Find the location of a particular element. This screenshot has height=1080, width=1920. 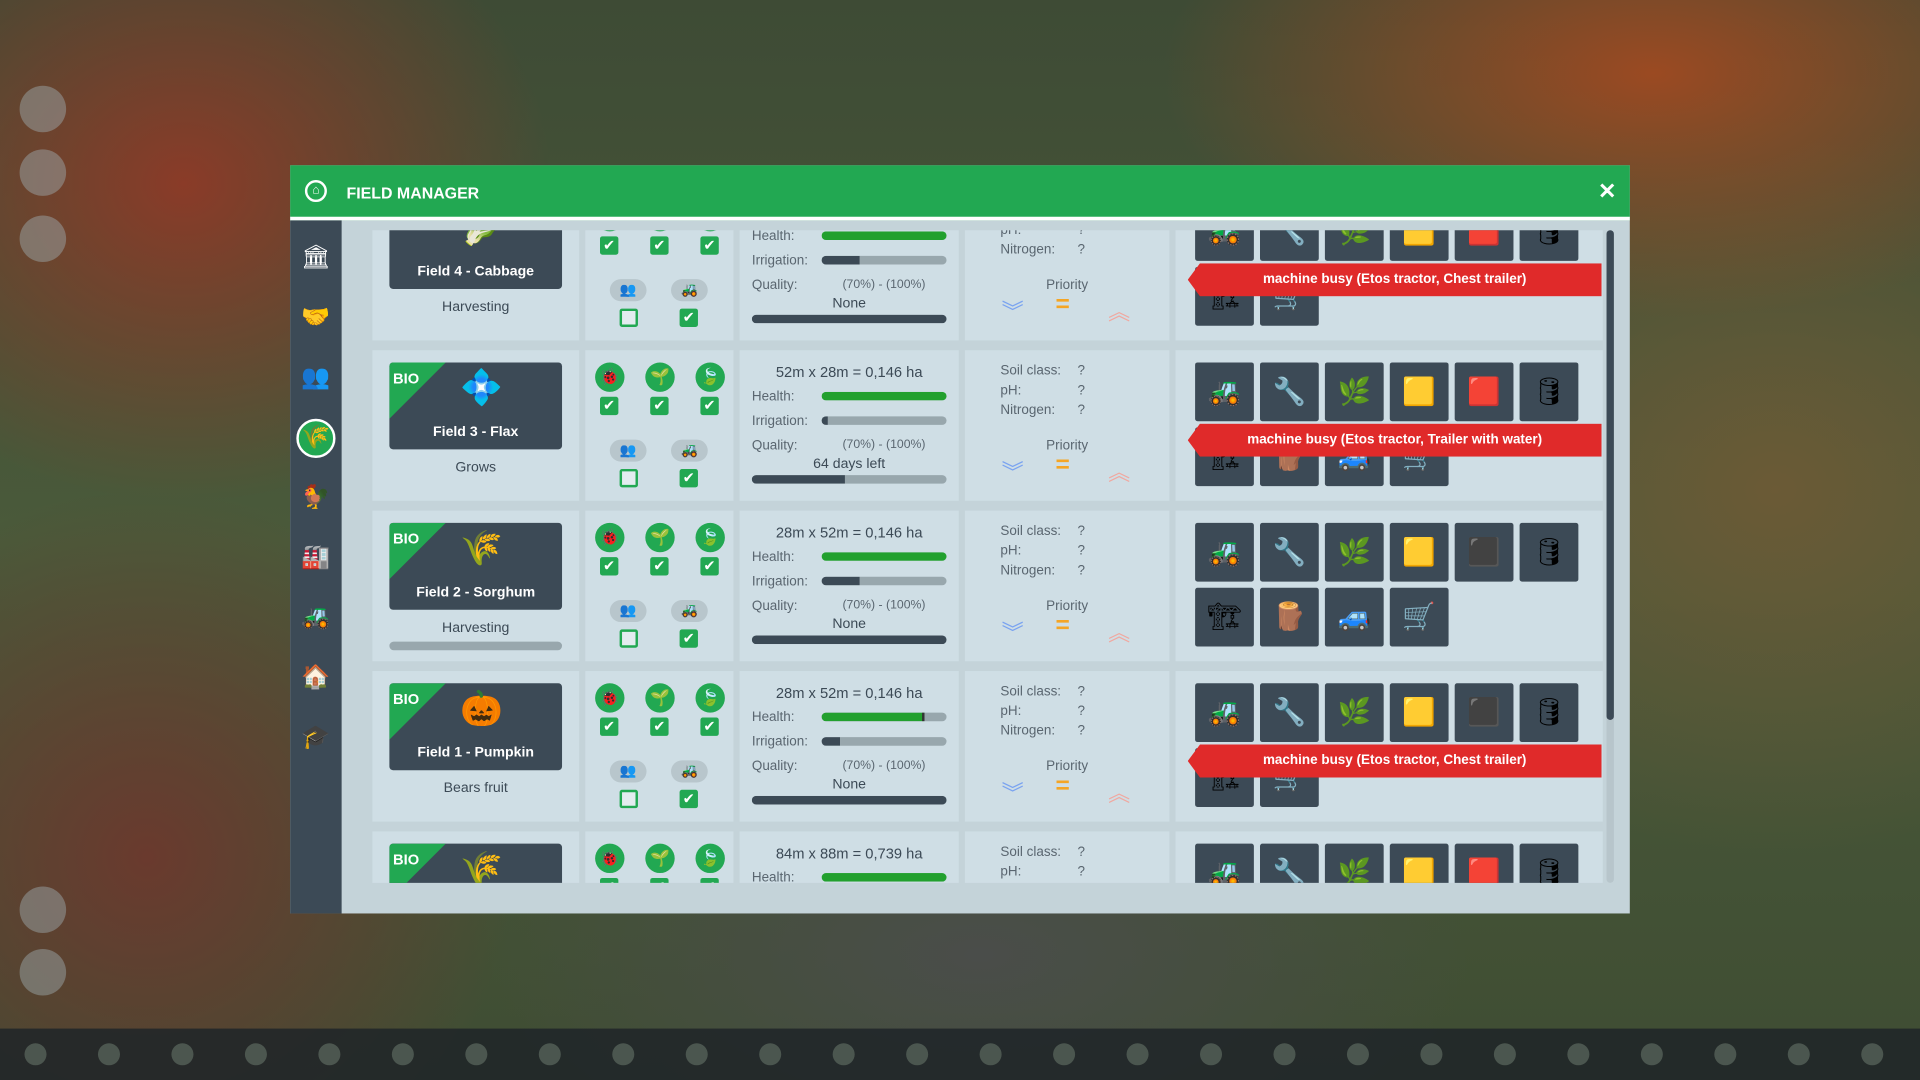

sidebar-item-factory: 🏭 is located at coordinates (316, 557).